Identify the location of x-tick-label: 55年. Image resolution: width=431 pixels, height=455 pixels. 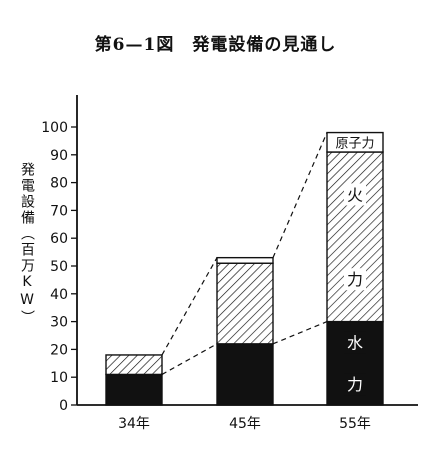
(355, 424).